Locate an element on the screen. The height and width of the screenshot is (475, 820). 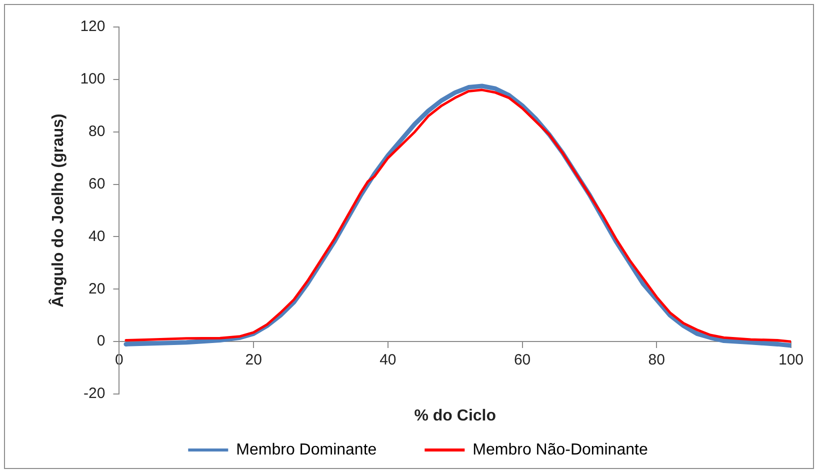
legend-label: Membro Não-Dominante is located at coordinates (560, 449).